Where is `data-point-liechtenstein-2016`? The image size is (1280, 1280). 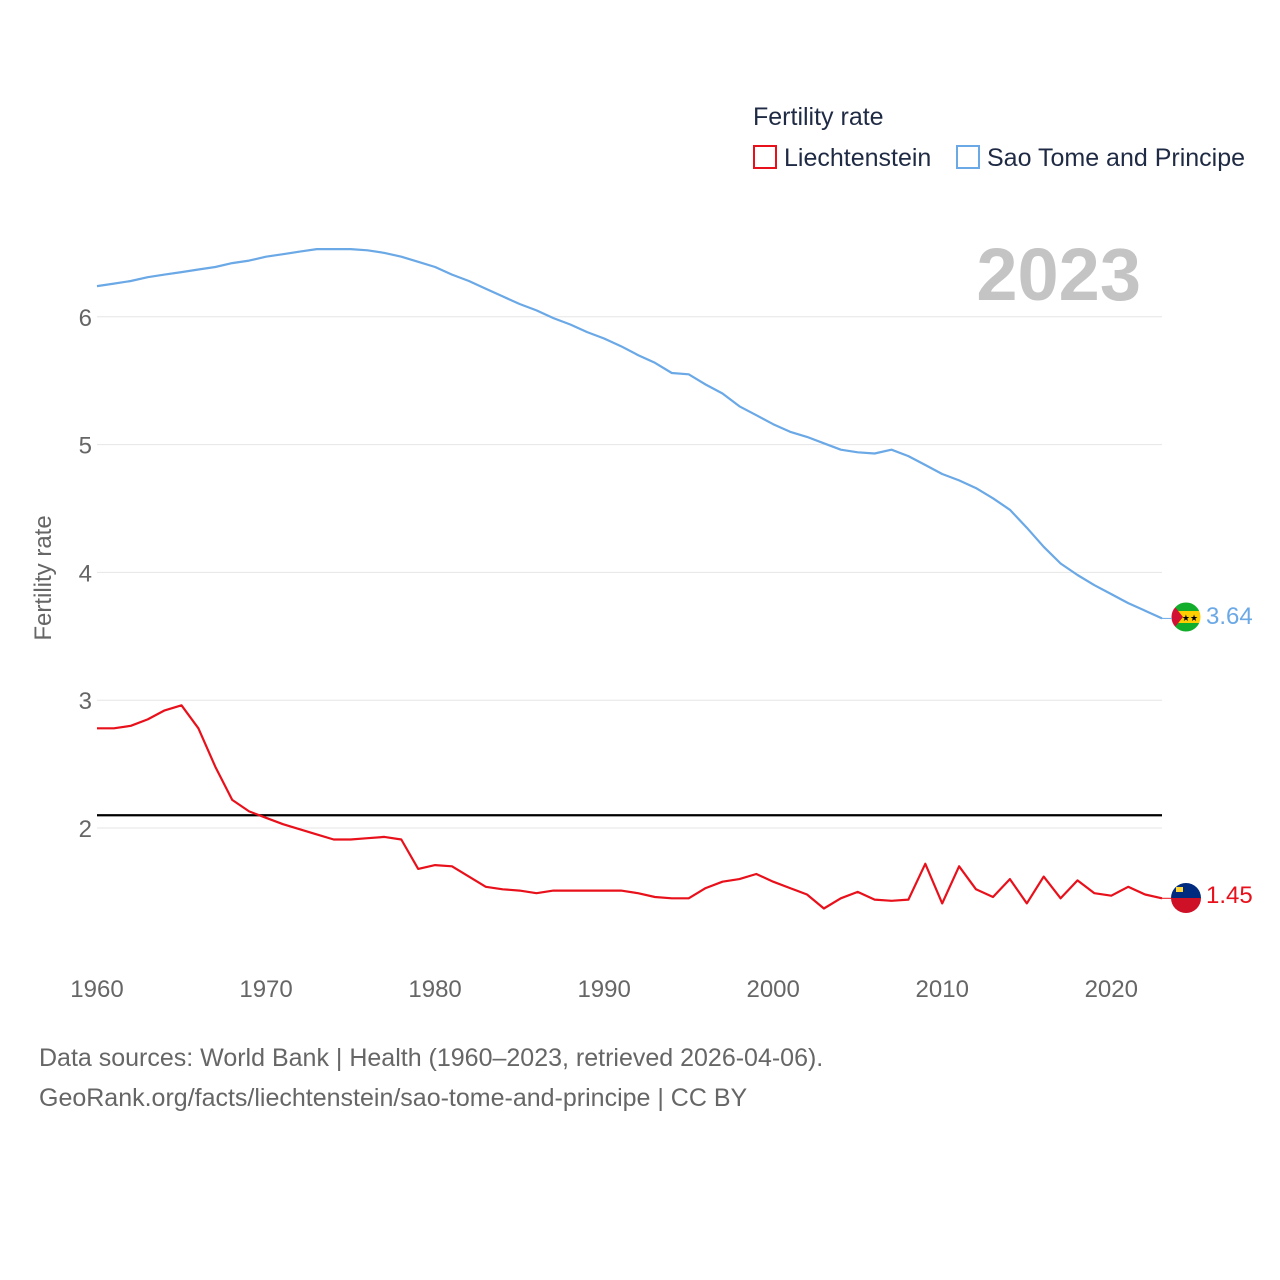
data-point-liechtenstein-2016 is located at coordinates (1044, 877).